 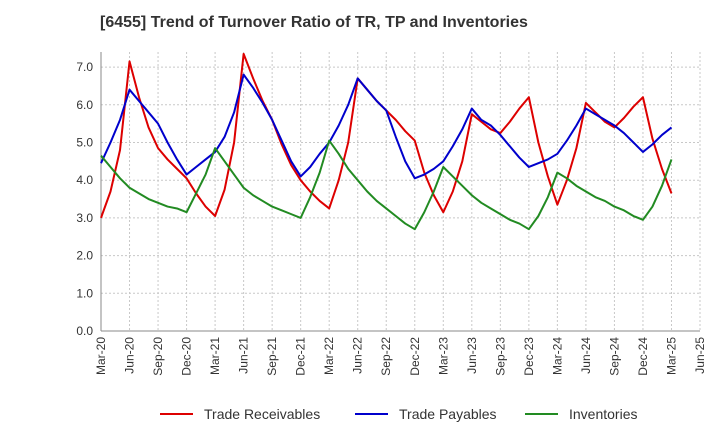 I want to click on x-tick-label: Mar-23, so click(x=443, y=356).